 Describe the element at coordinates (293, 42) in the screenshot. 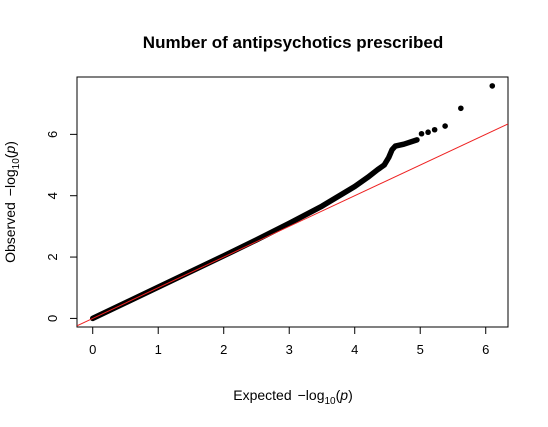

I see `chart-title: Number of antipsychotics prescribed` at that location.